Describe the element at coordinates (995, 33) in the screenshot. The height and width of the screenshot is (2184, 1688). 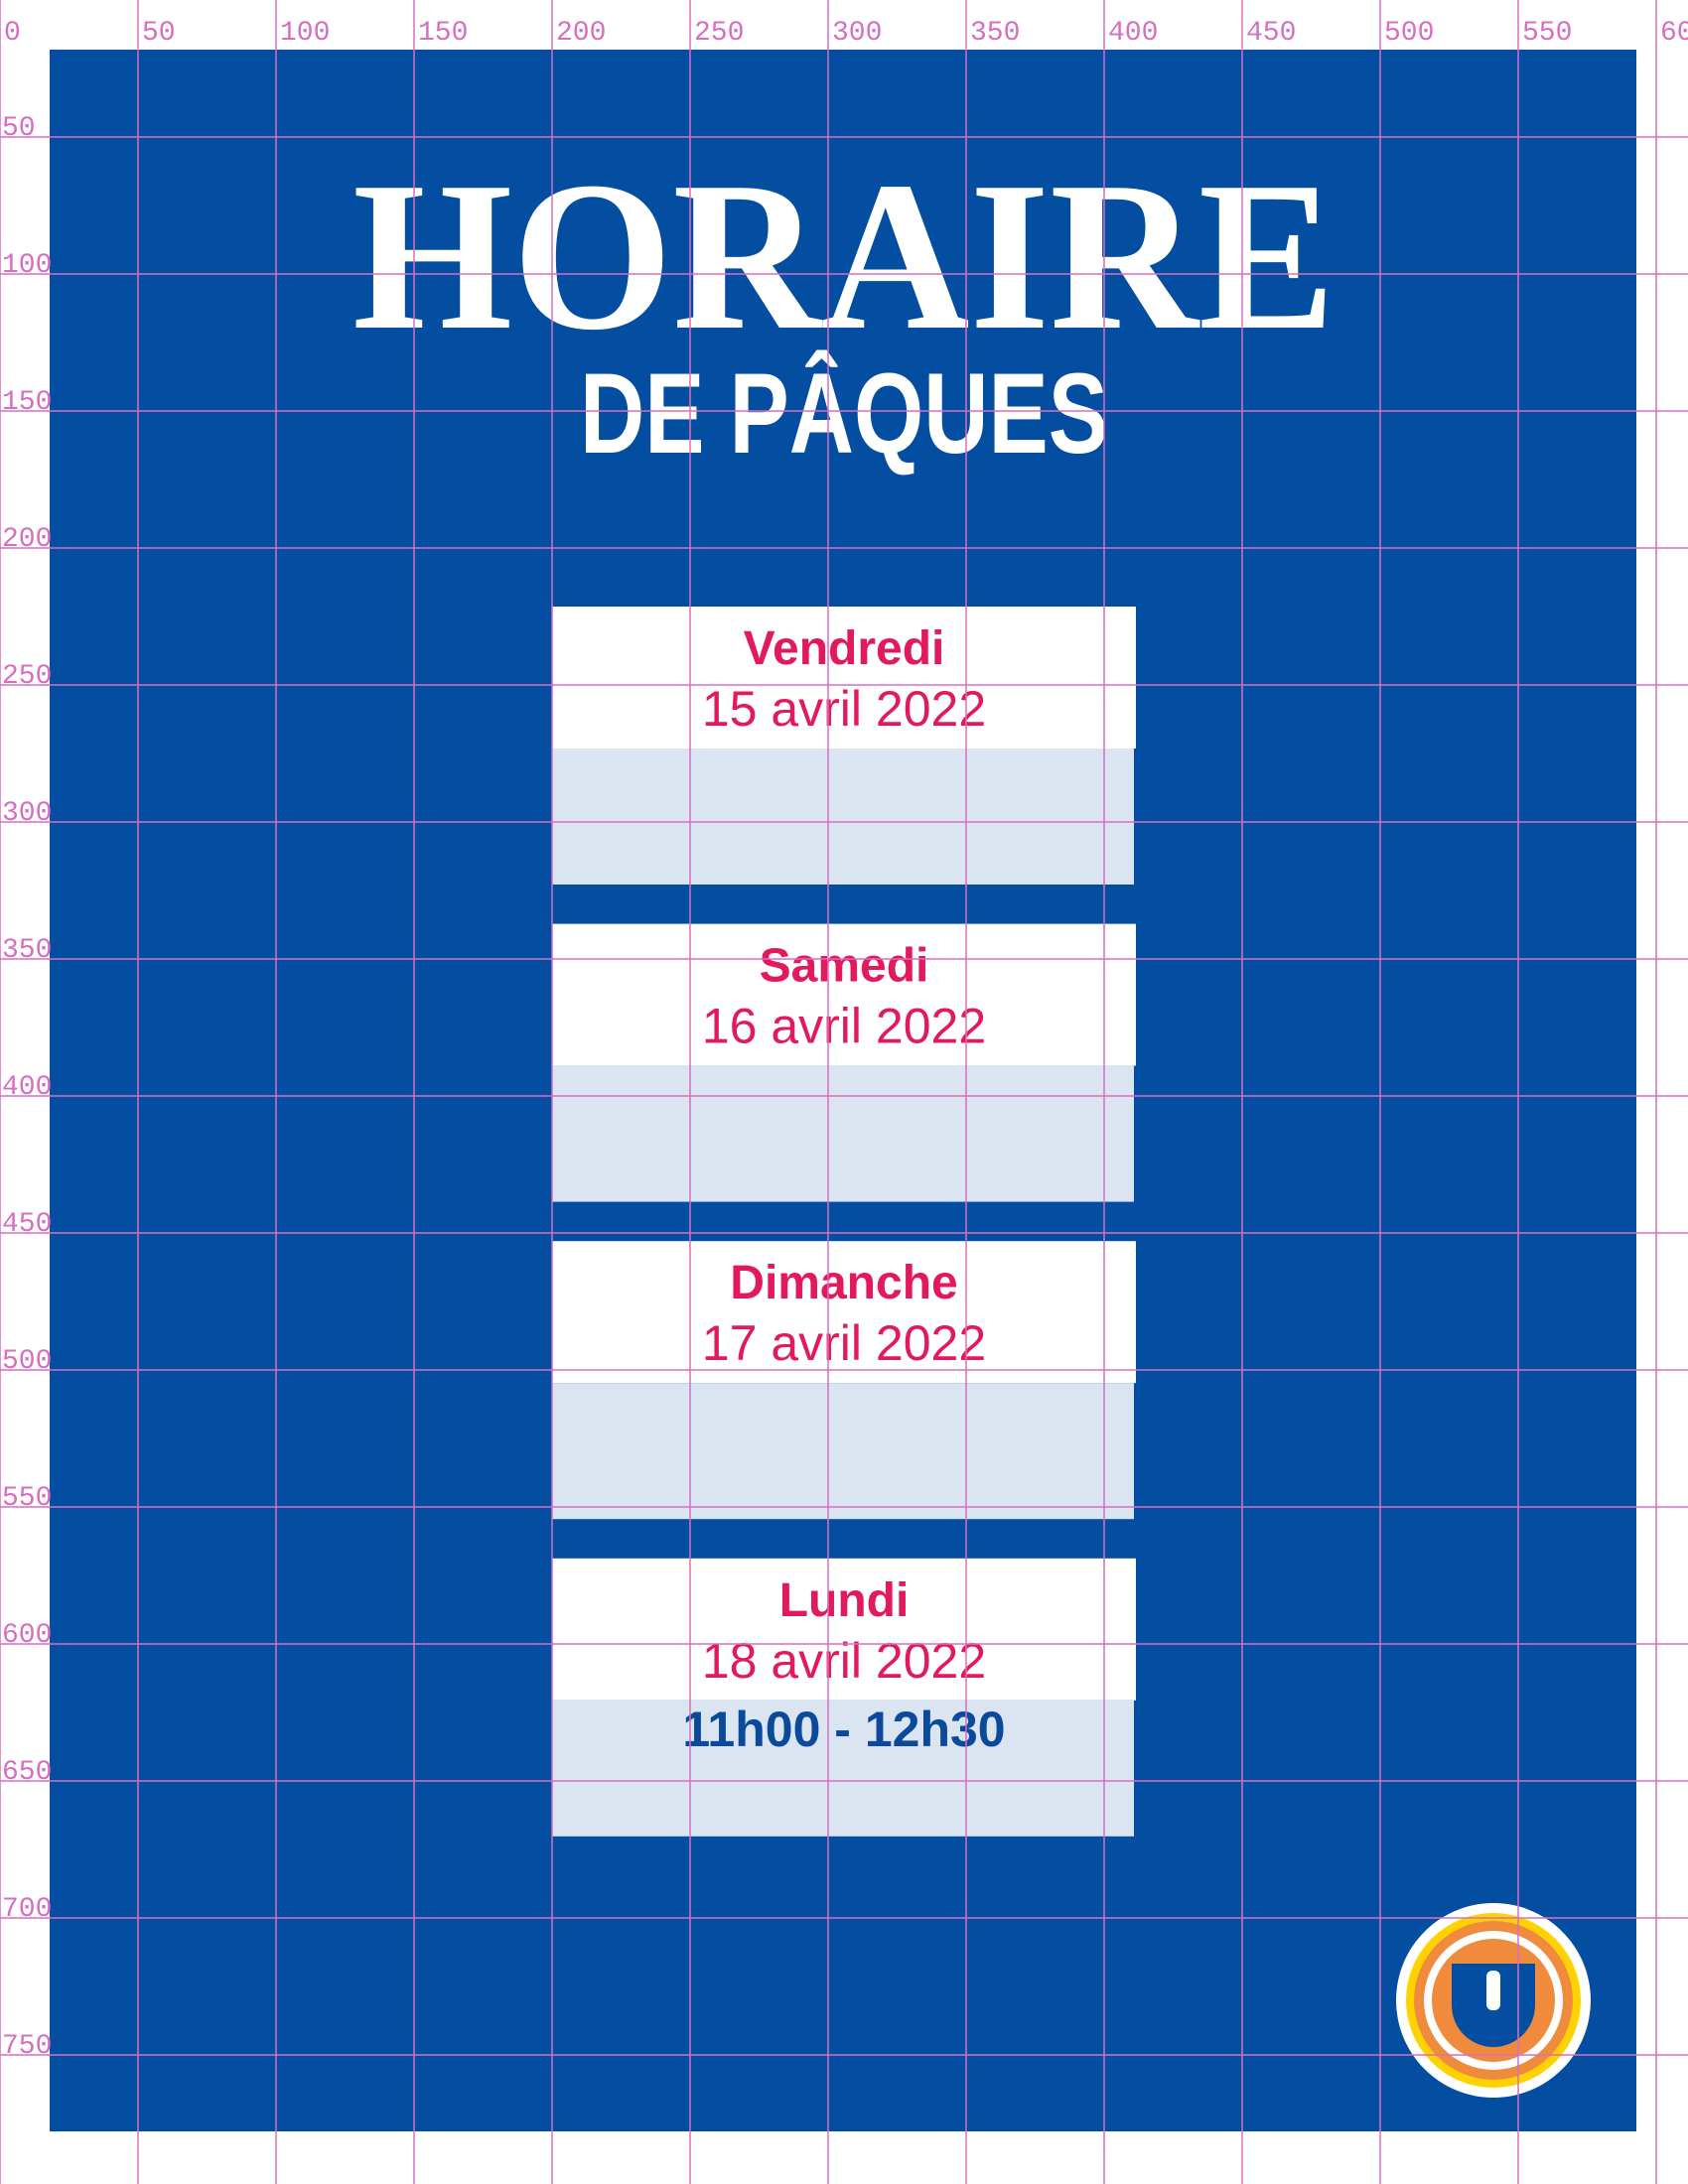
I see `grid-x-label: 350` at that location.